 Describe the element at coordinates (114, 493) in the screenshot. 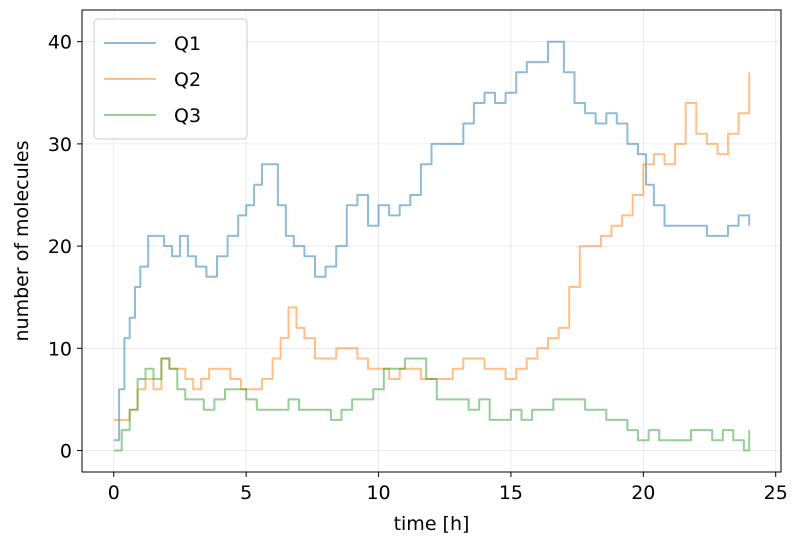

I see `x-tick-label: 0` at that location.